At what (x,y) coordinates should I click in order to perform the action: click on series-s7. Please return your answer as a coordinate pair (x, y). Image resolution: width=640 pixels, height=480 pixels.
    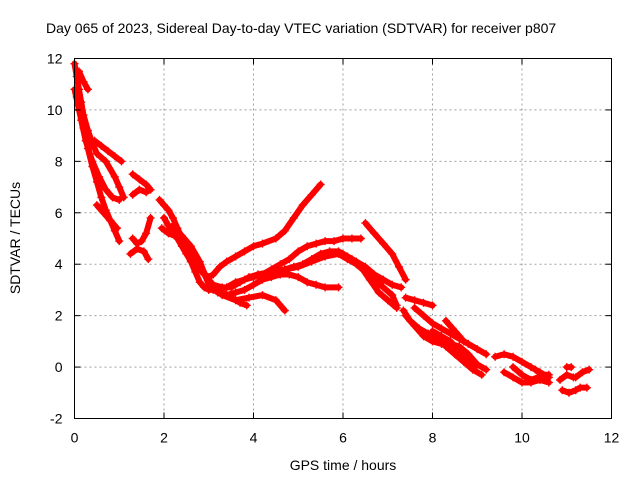
    Looking at the image, I should click on (141, 184).